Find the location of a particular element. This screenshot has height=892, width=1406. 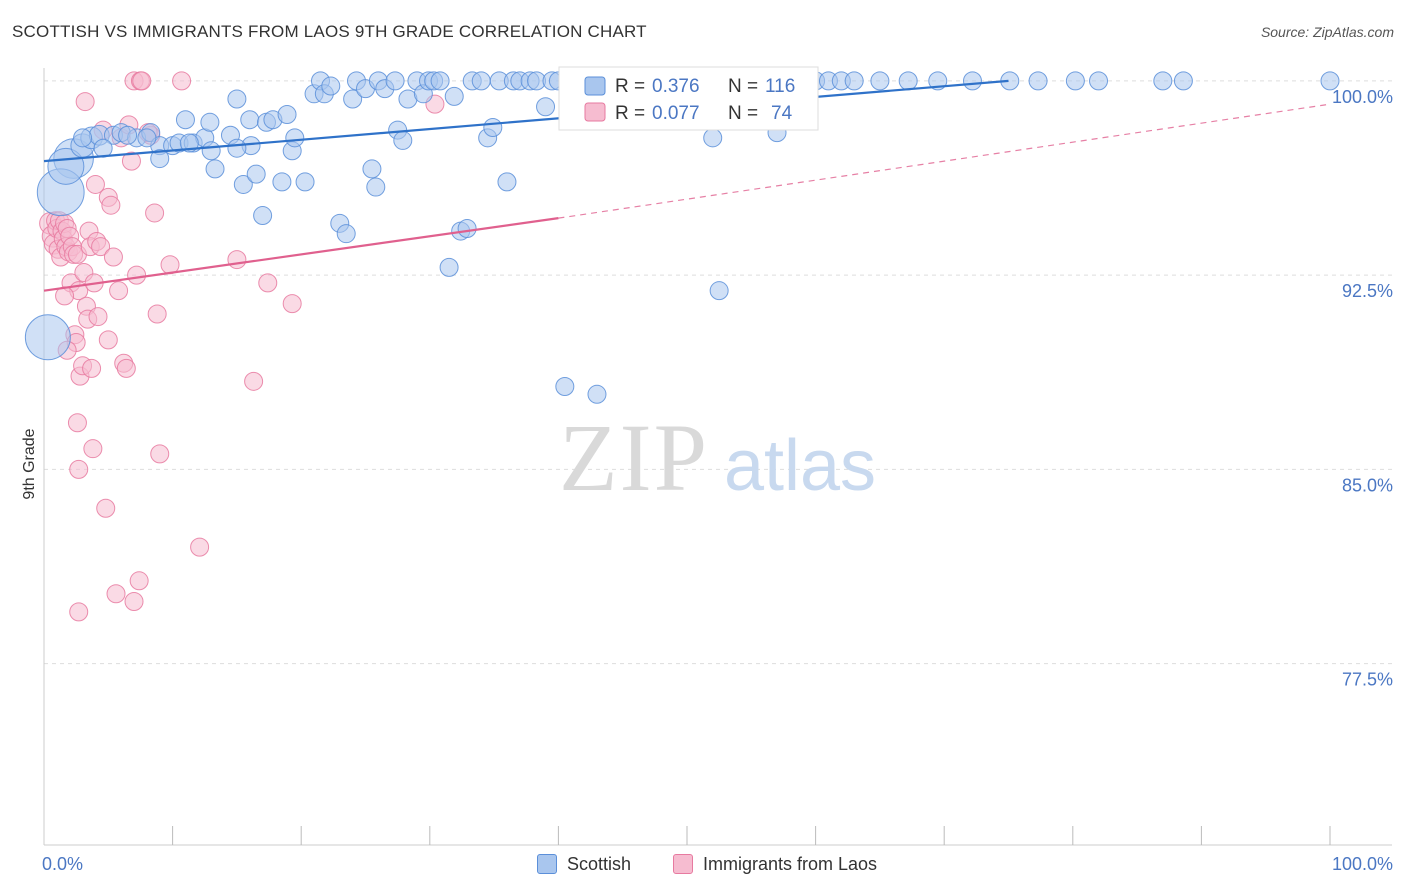

trend-line-extension-laos is located at coordinates (944, 161).